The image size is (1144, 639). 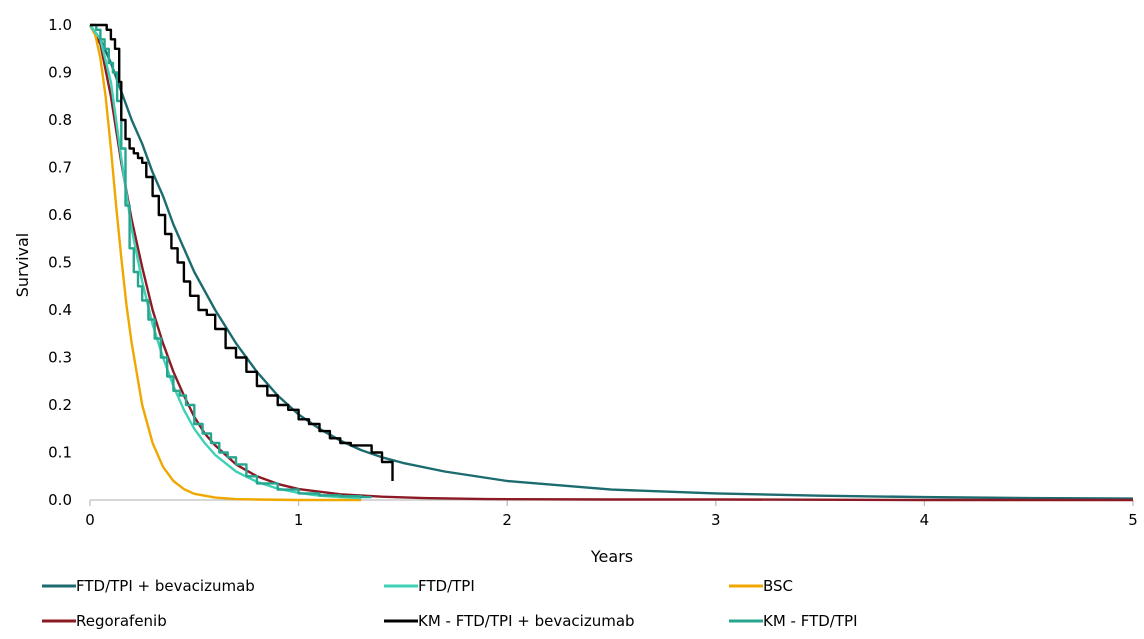 What do you see at coordinates (526, 621) in the screenshot?
I see `legend-label: KM - FTD/TPI + bevacizumab` at bounding box center [526, 621].